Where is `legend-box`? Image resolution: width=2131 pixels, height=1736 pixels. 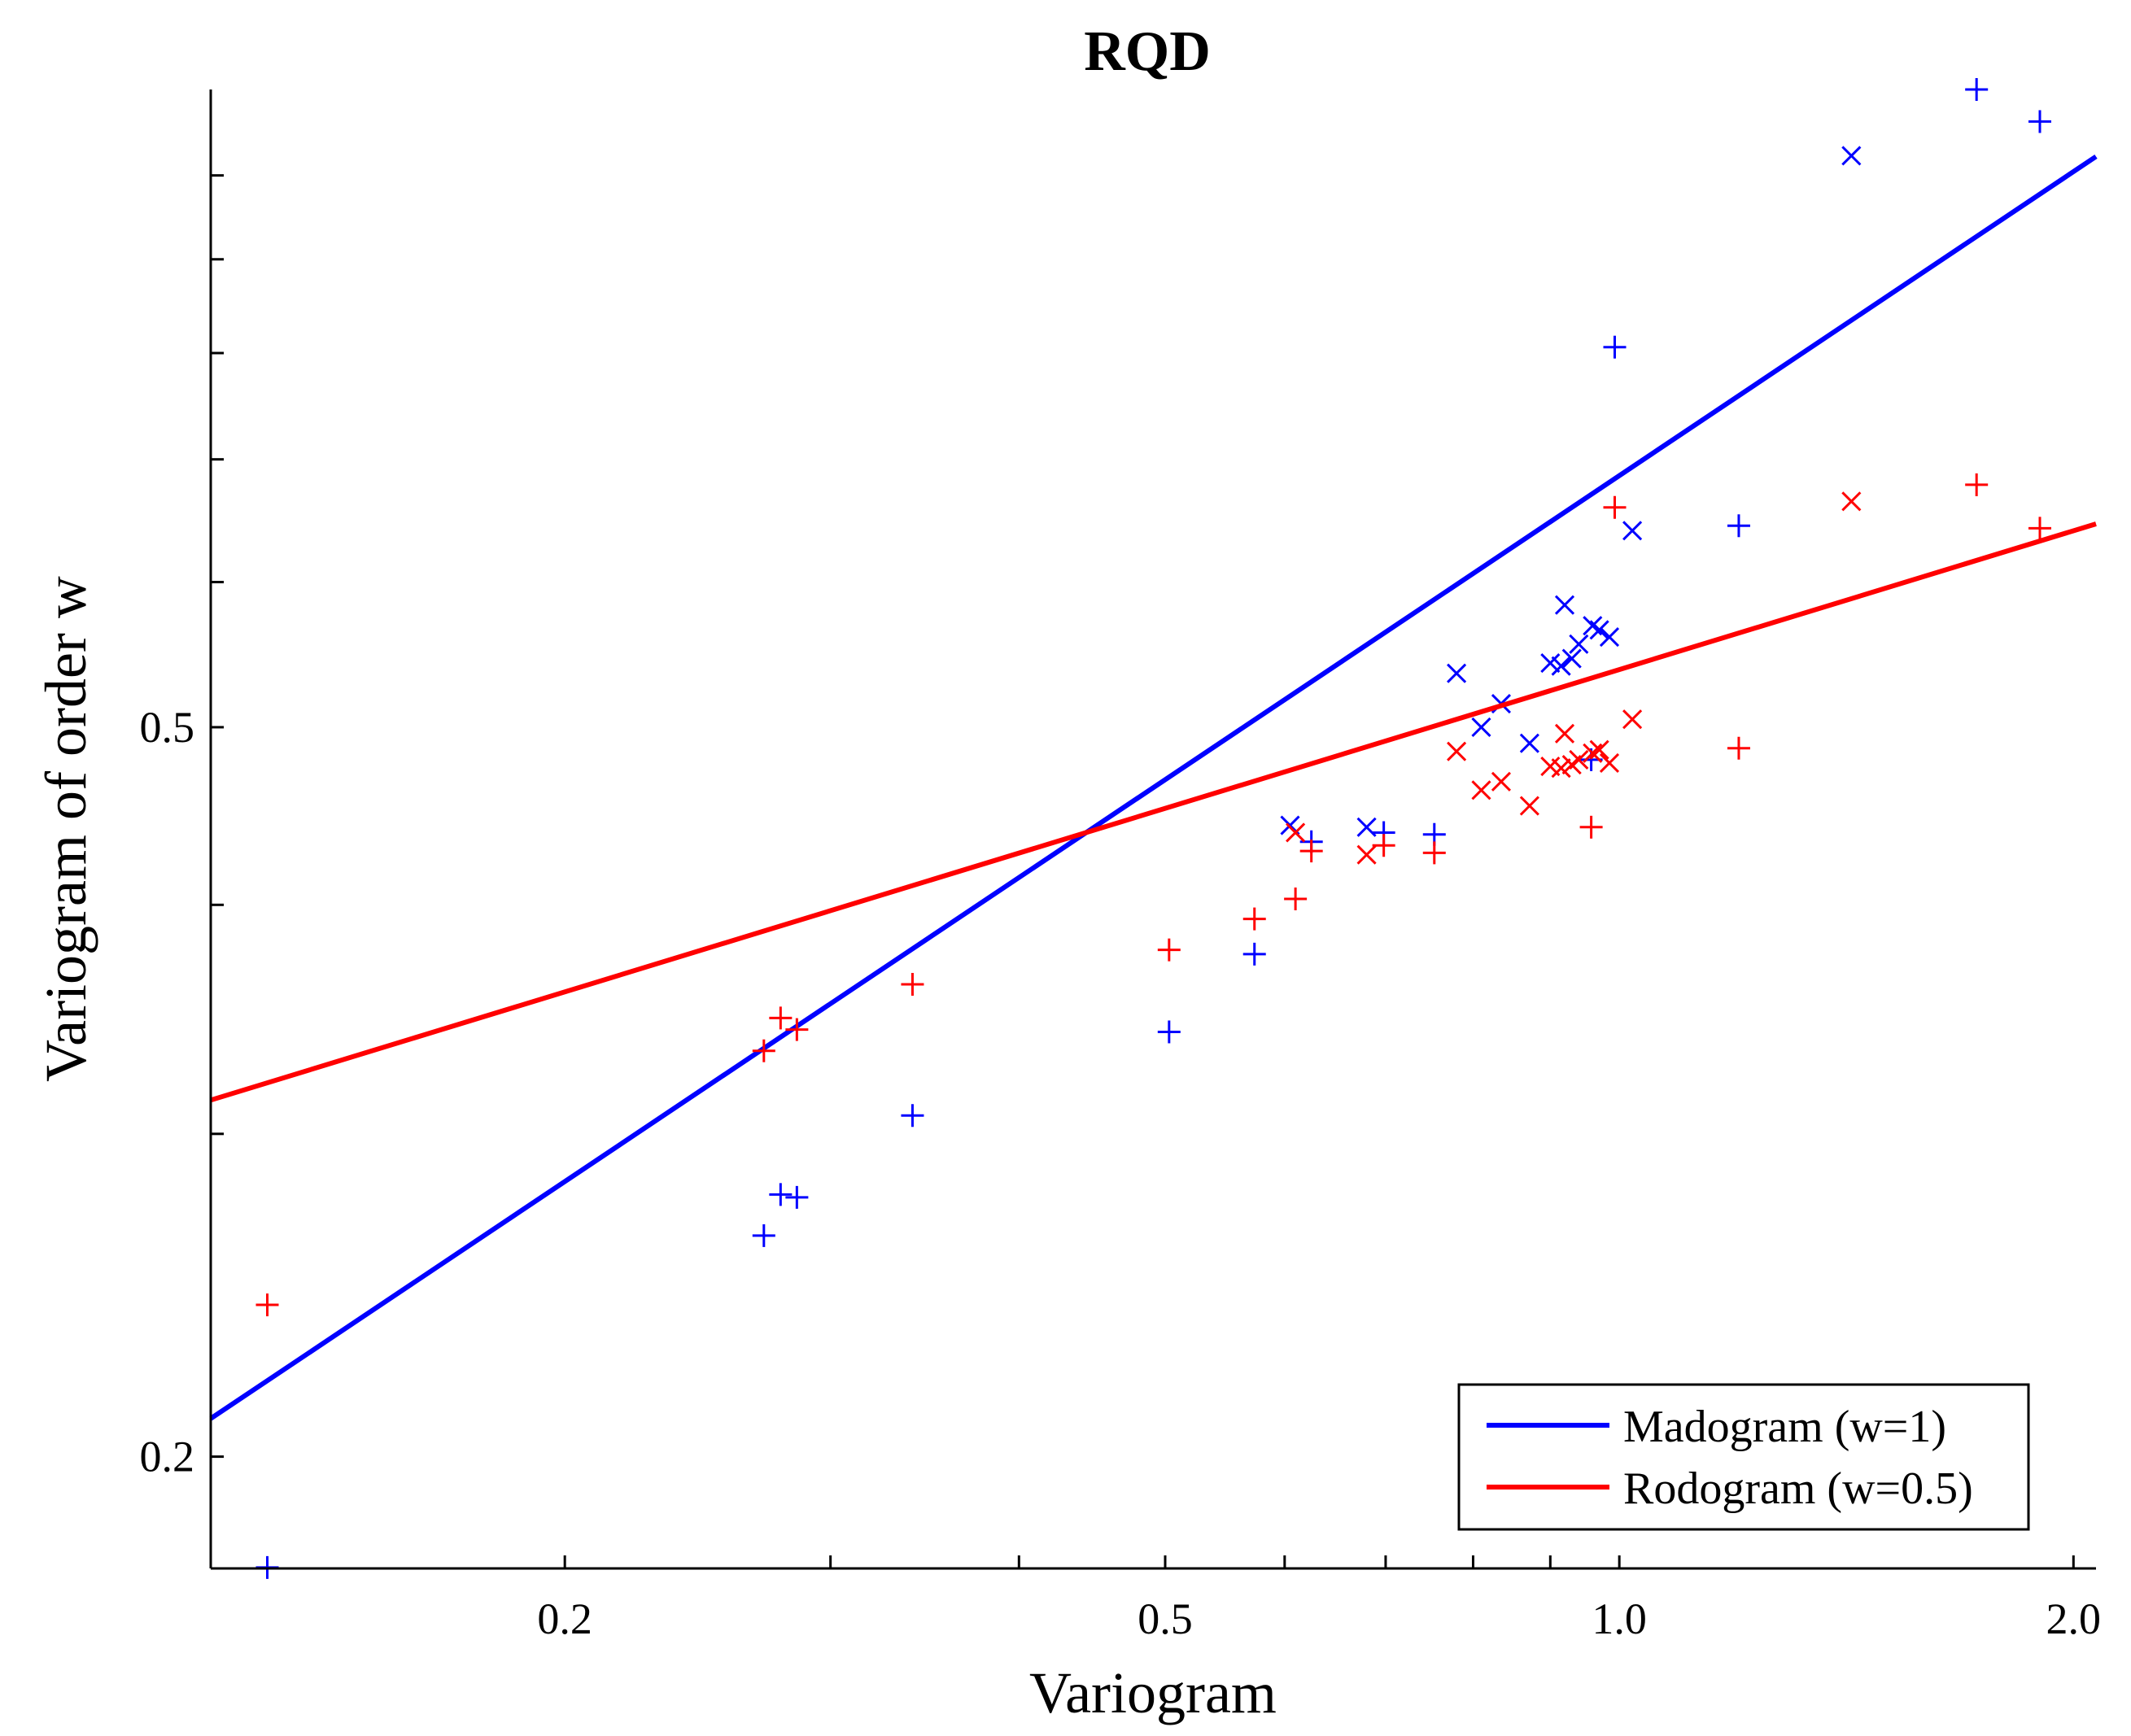
legend-box is located at coordinates (1743, 1457).